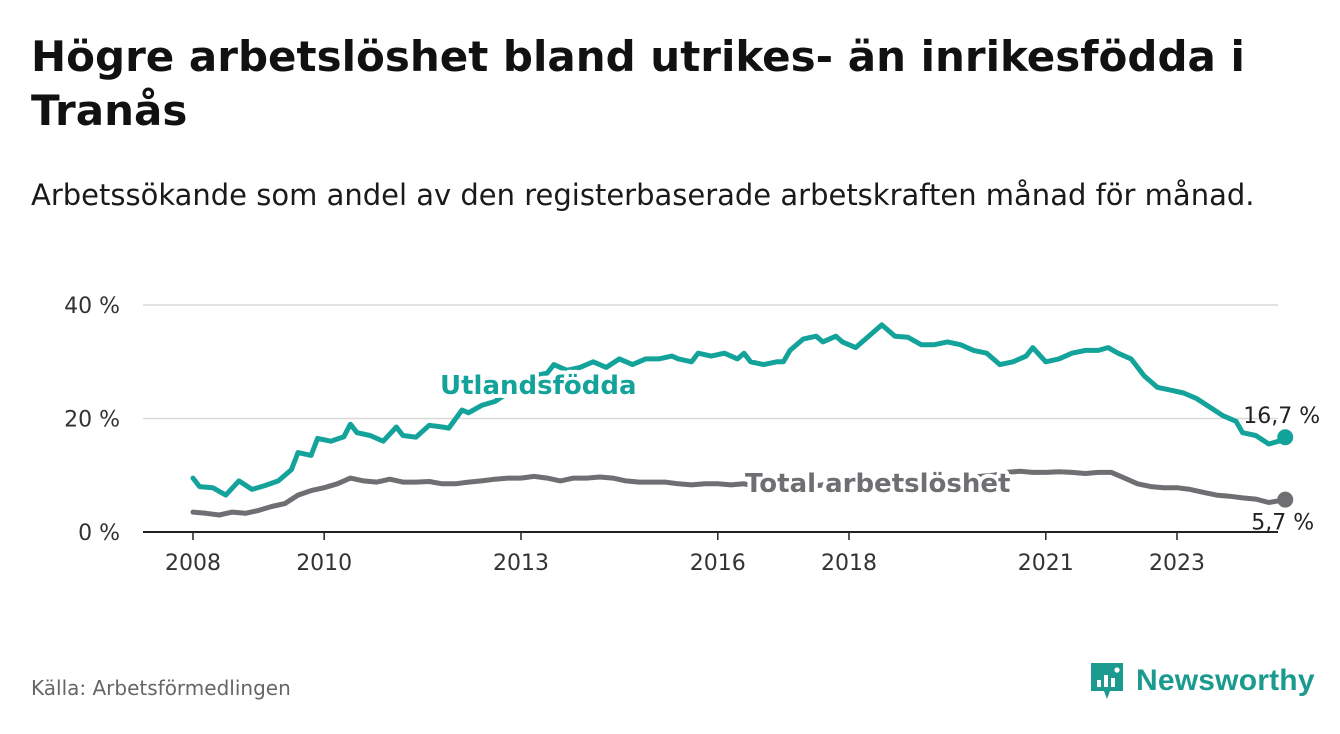  What do you see at coordinates (1046, 563) in the screenshot?
I see `x-tick-label: 2021` at bounding box center [1046, 563].